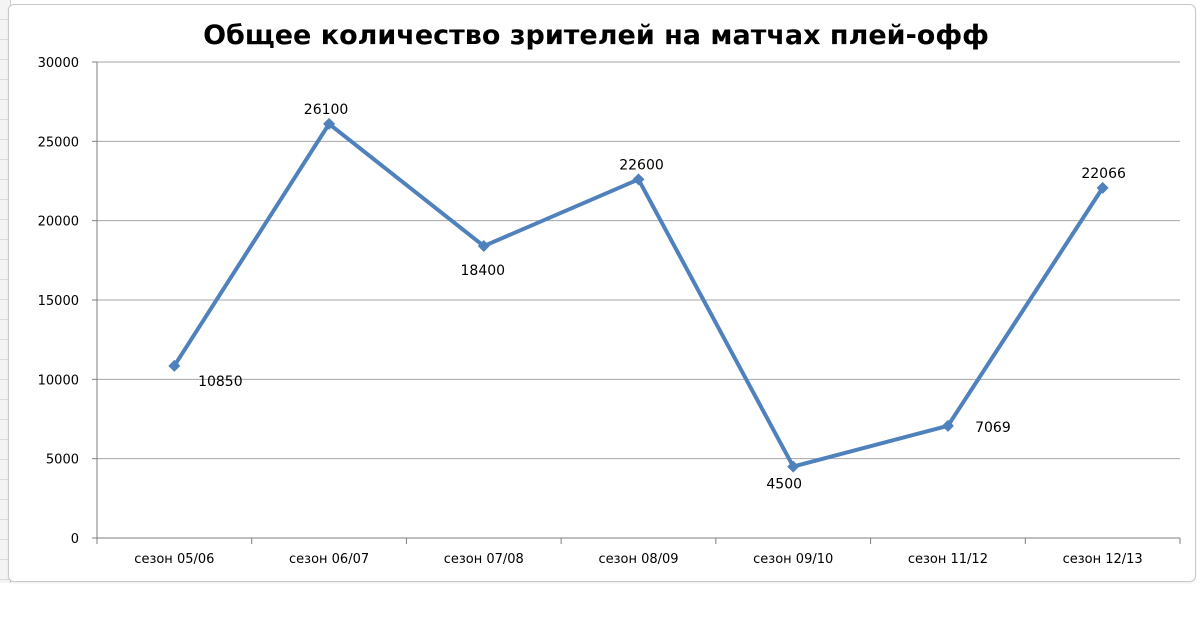 The height and width of the screenshot is (630, 1200). I want to click on x-tick-label: сезон 08/09, so click(638, 559).